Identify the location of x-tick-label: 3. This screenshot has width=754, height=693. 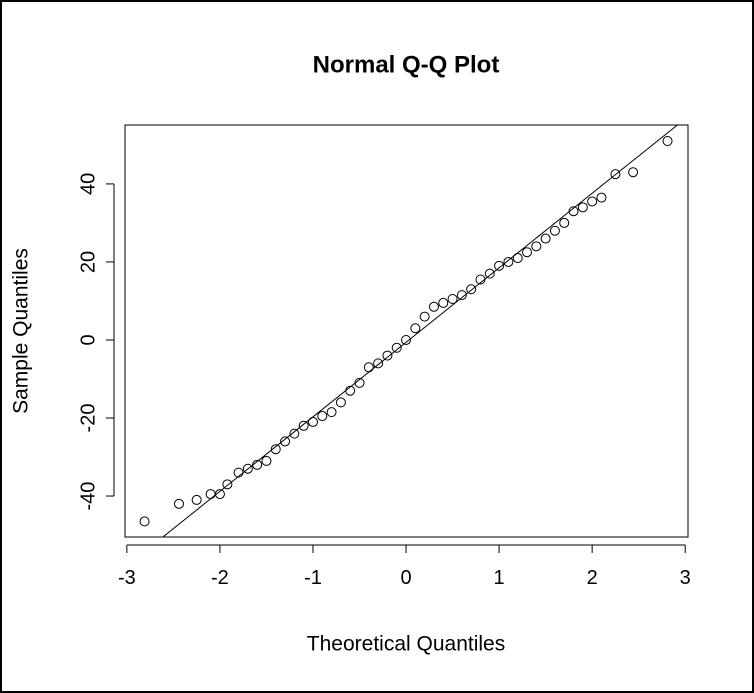
(685, 578).